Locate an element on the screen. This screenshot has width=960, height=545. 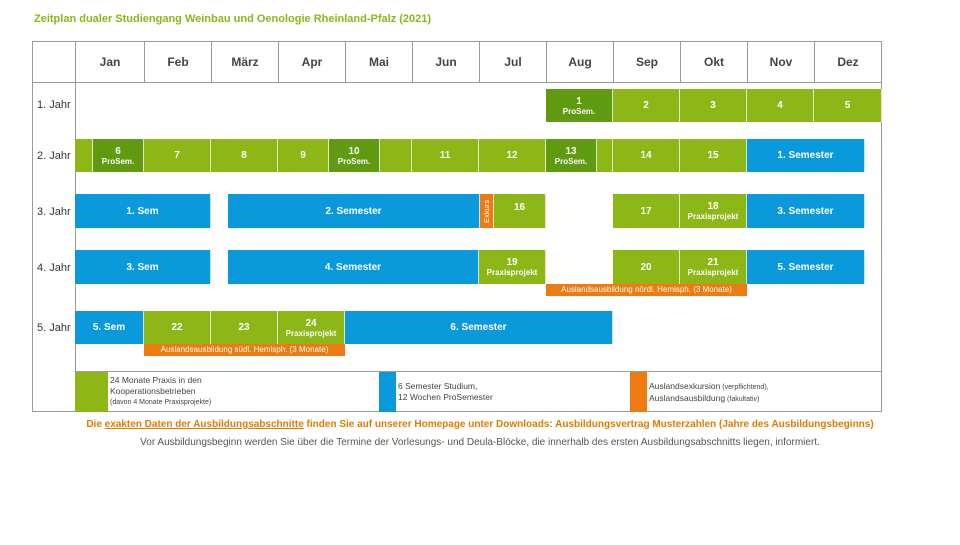
month-header: Okt is located at coordinates (713, 62).